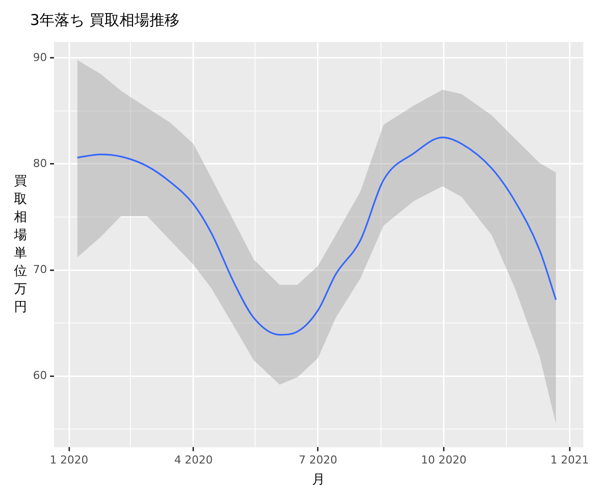 The height and width of the screenshot is (500, 600). What do you see at coordinates (39, 57) in the screenshot?
I see `y-tick-label: 90` at bounding box center [39, 57].